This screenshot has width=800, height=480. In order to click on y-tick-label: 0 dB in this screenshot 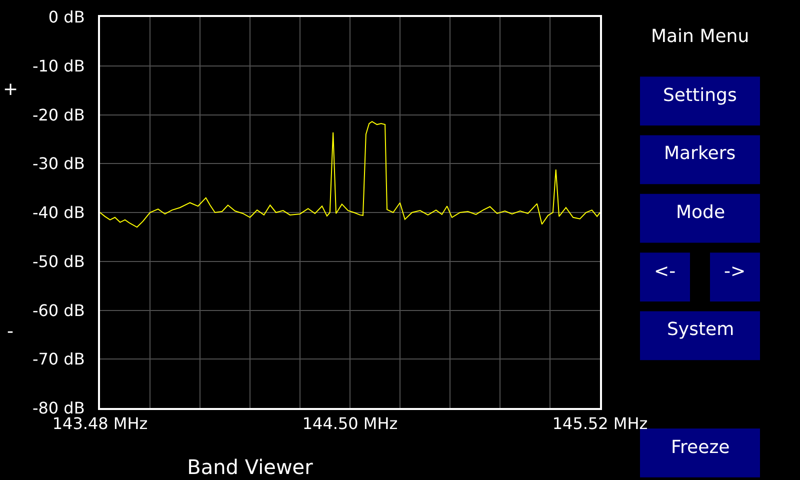, I will do `click(66, 17)`.